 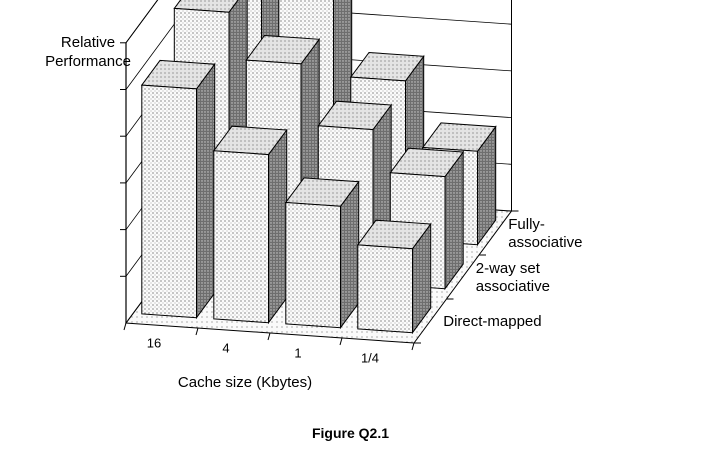 What do you see at coordinates (245, 382) in the screenshot?
I see `x-axis-title: Cache size (Kbytes)` at bounding box center [245, 382].